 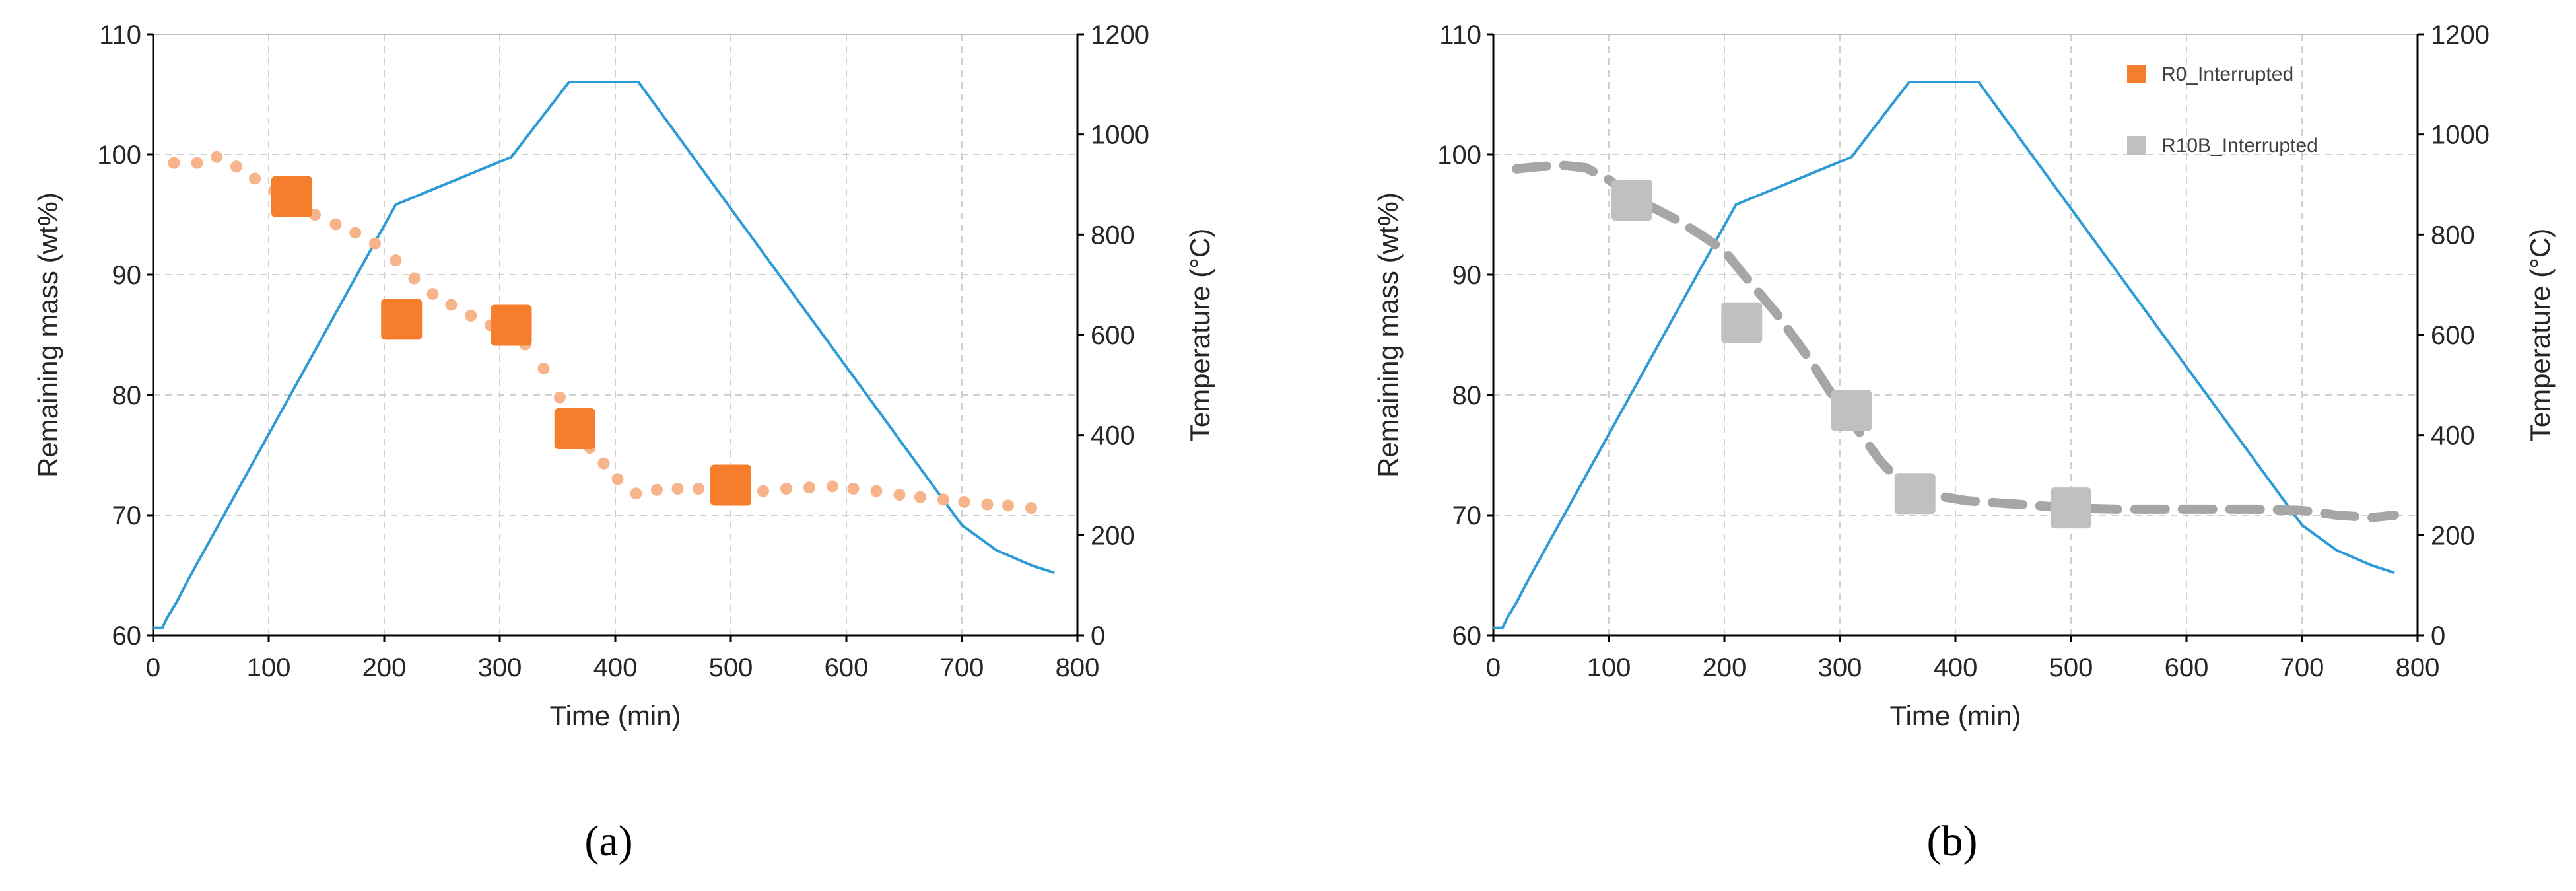 I want to click on panel-label-a: (a), so click(x=608, y=841).